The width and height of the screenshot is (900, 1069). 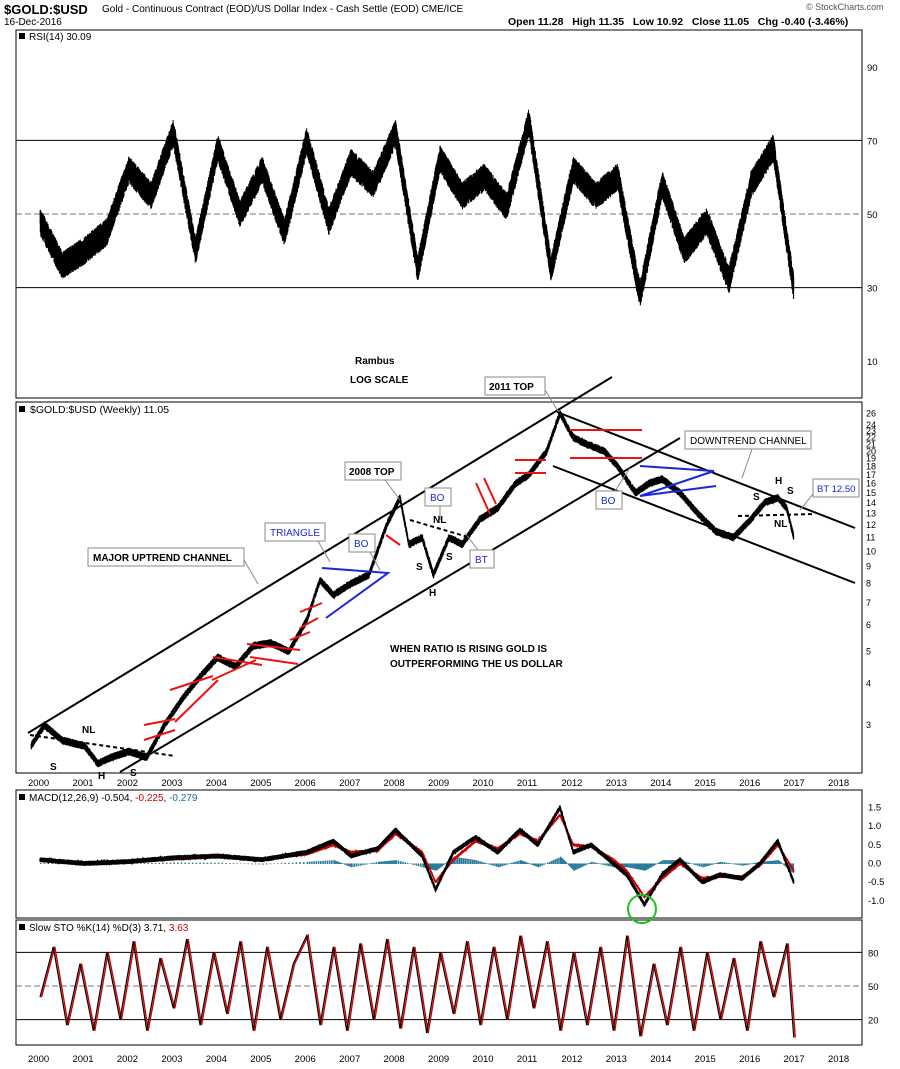 What do you see at coordinates (871, 425) in the screenshot?
I see `price-y-tick: 24` at bounding box center [871, 425].